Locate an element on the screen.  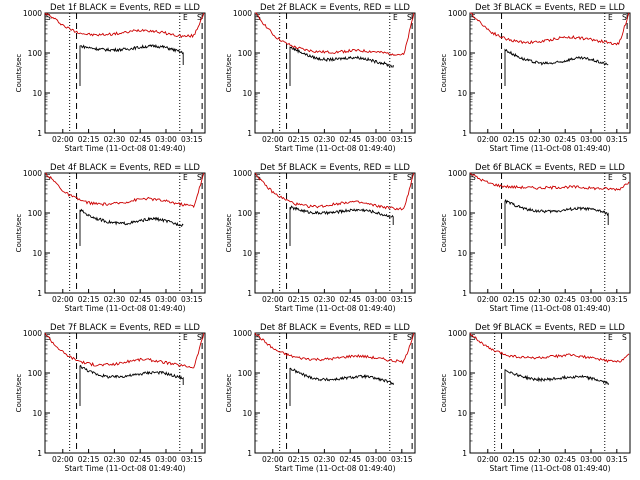
panel-title: Det 1f BLACK = Events, RED = LLD is located at coordinates (125, 8).